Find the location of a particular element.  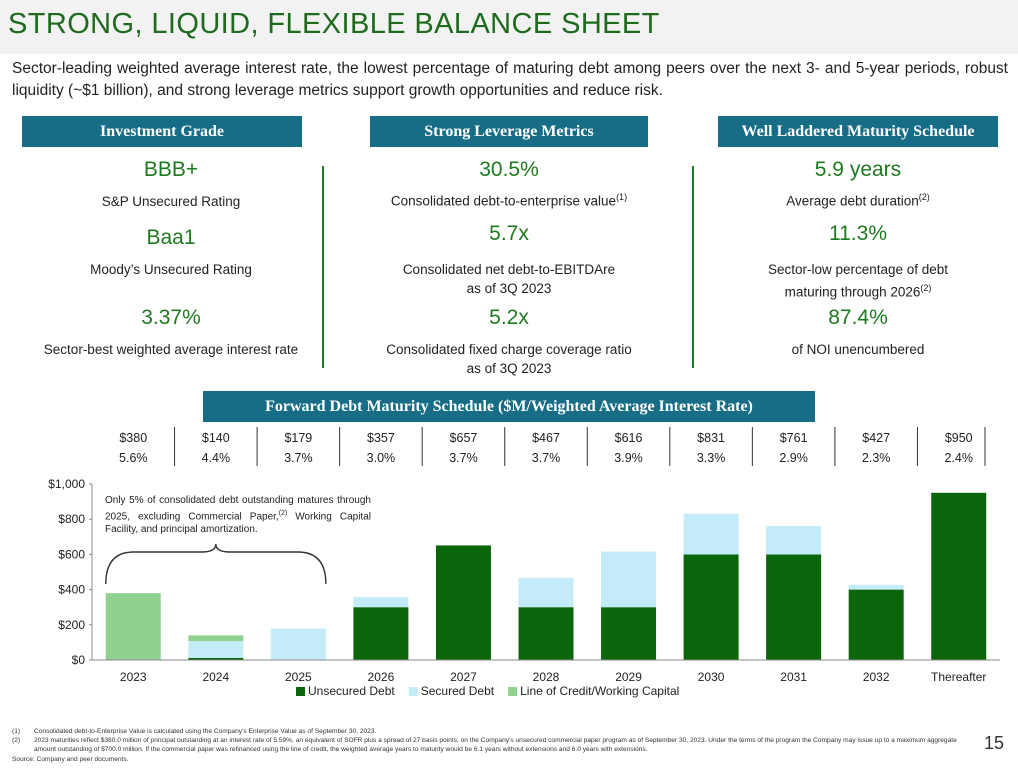

maturity-total-2023: $380 is located at coordinates (133, 438).